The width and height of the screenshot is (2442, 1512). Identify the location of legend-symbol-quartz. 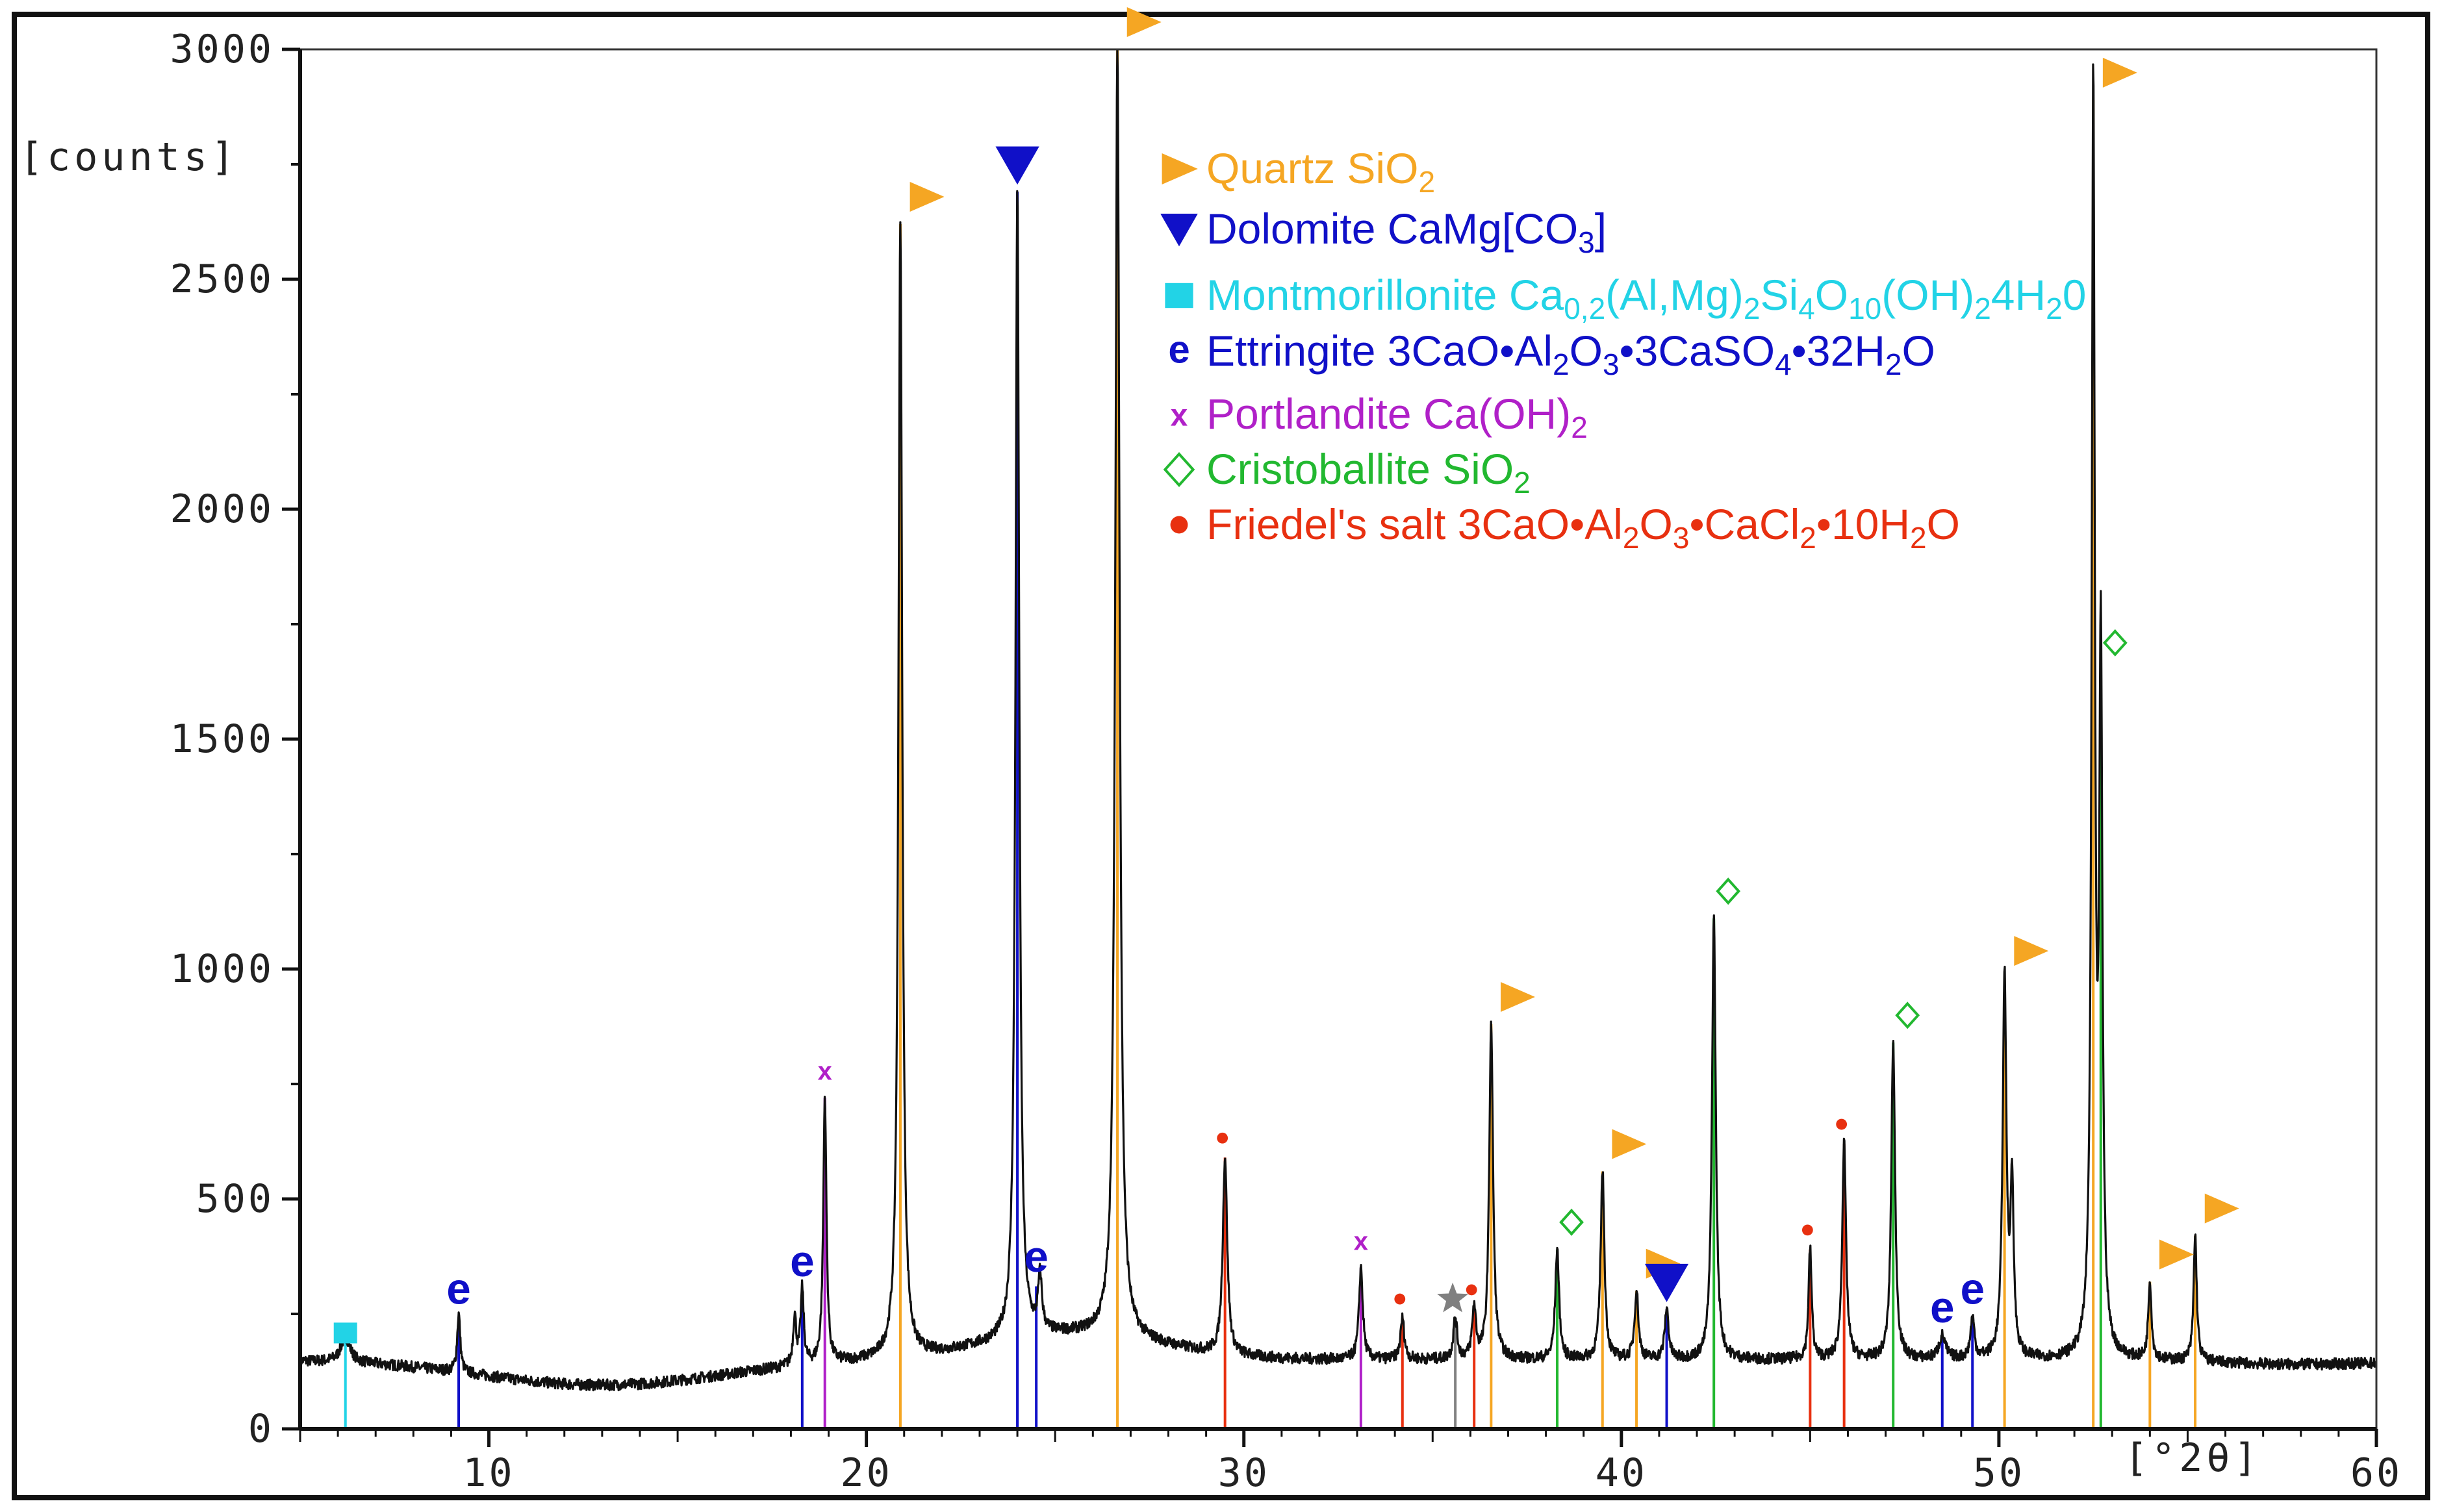
(1180, 169).